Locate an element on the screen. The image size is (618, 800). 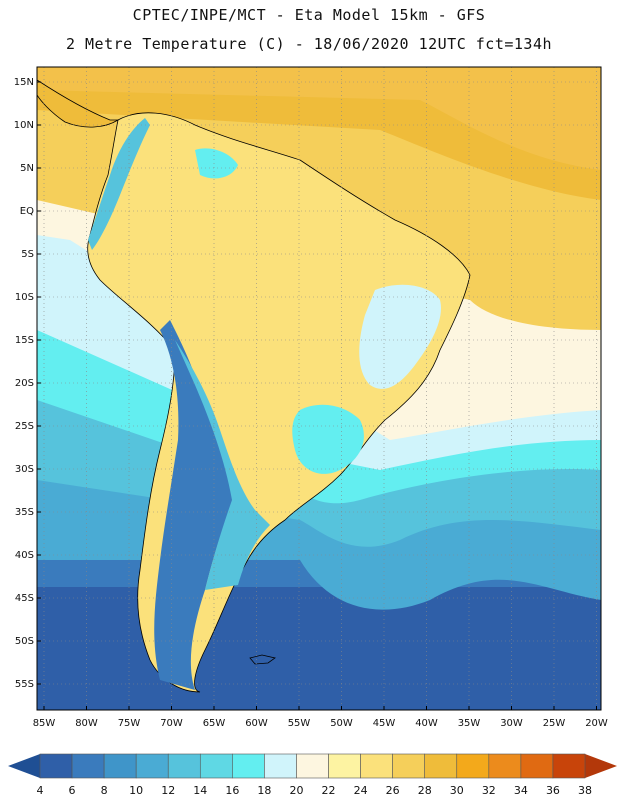
longitude-label: 20W is located at coordinates (596, 723).